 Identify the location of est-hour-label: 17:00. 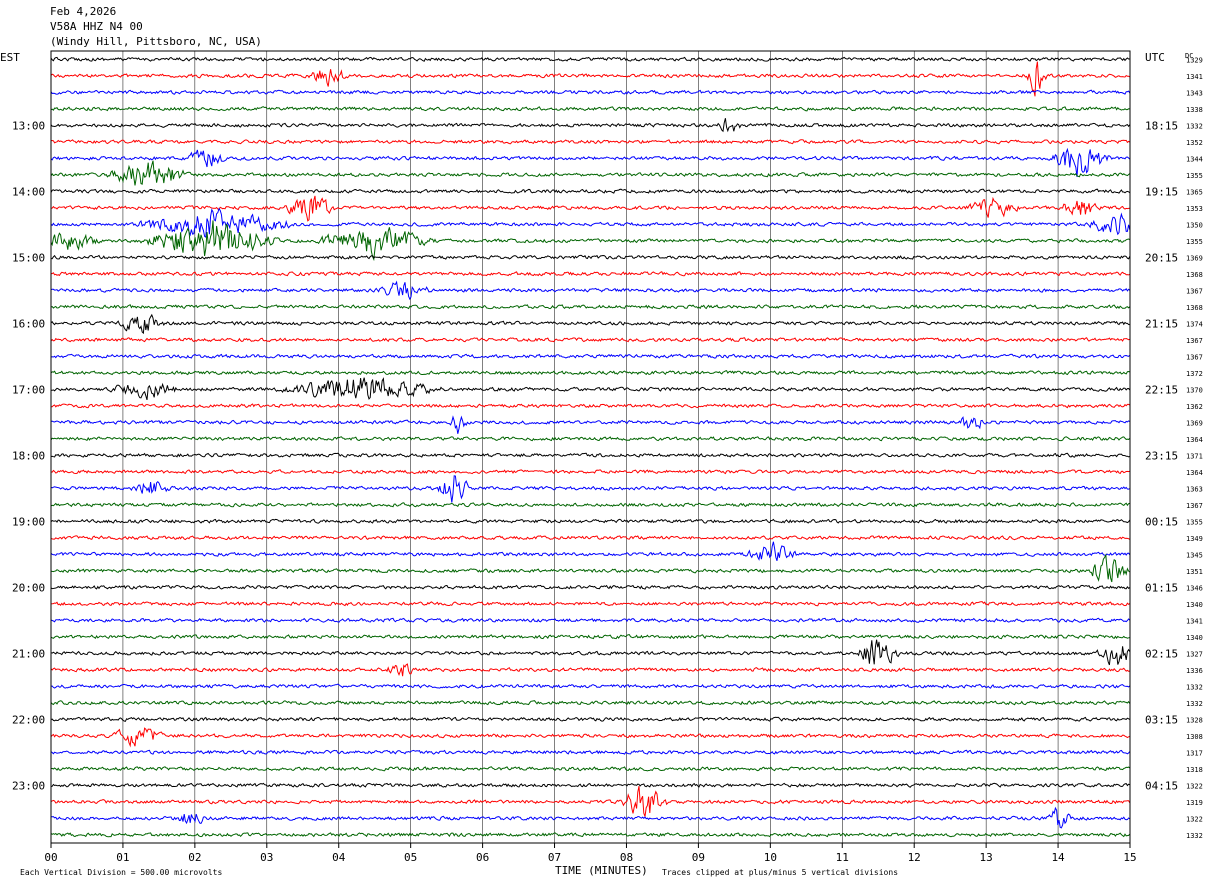
(28, 389).